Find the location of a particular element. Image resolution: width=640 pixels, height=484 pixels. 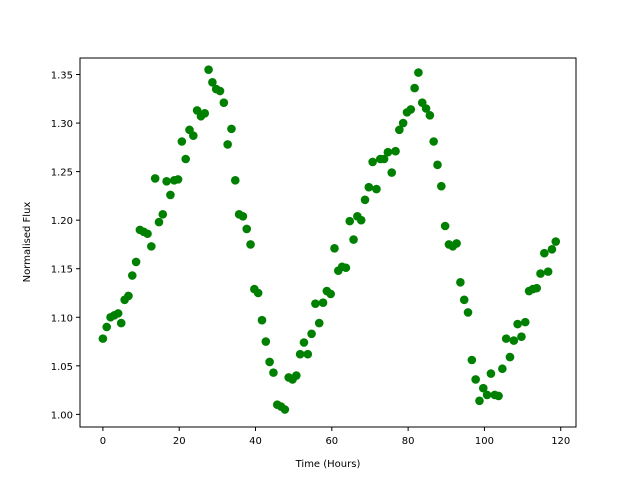

x-tick-label: 60 is located at coordinates (331, 441).